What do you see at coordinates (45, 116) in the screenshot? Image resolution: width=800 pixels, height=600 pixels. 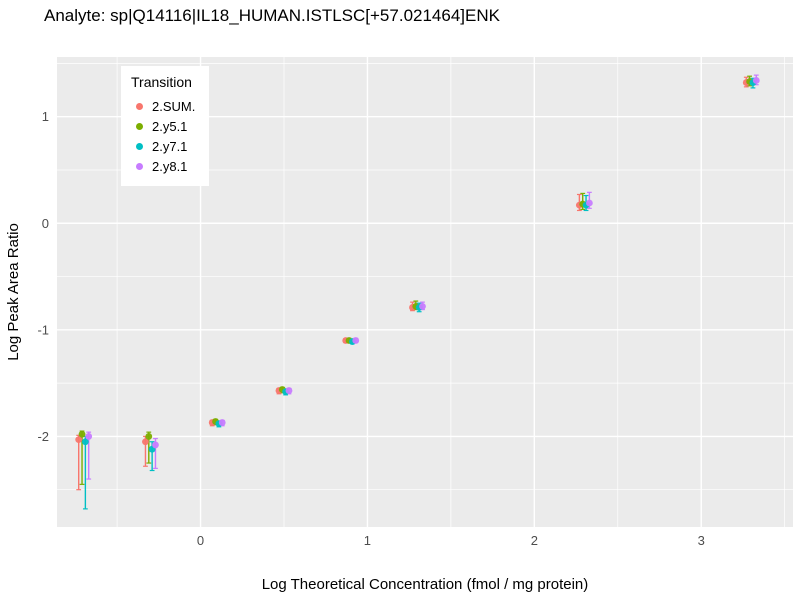 I see `y-tick-label: 1` at bounding box center [45, 116].